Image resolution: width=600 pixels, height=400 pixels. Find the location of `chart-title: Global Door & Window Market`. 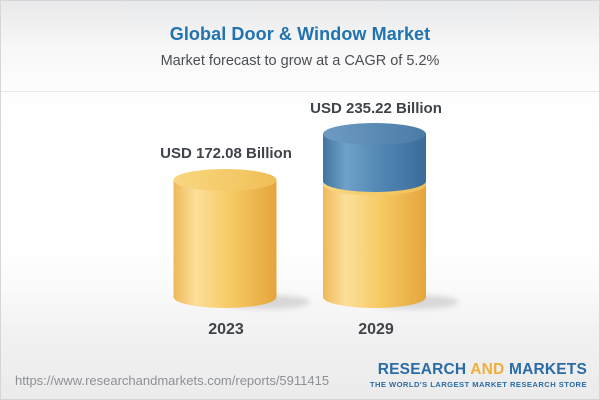

chart-title: Global Door & Window Market is located at coordinates (300, 34).